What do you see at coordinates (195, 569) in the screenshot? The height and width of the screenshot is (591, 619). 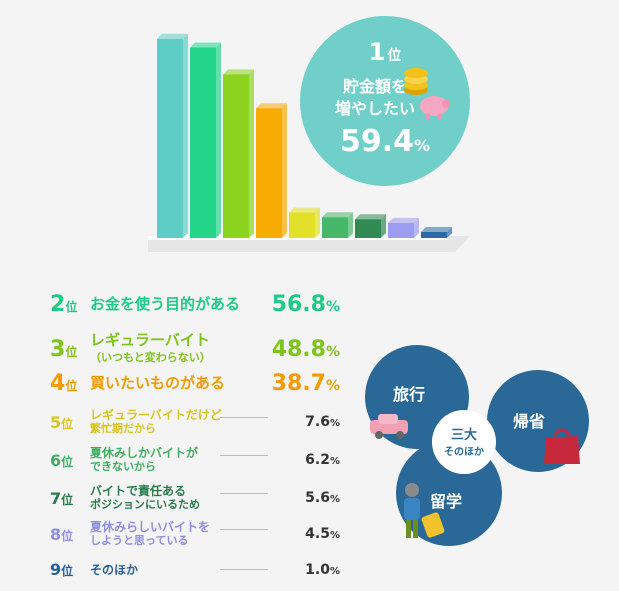 I see `ranking-row: 9位 そのほか 1.0%` at bounding box center [195, 569].